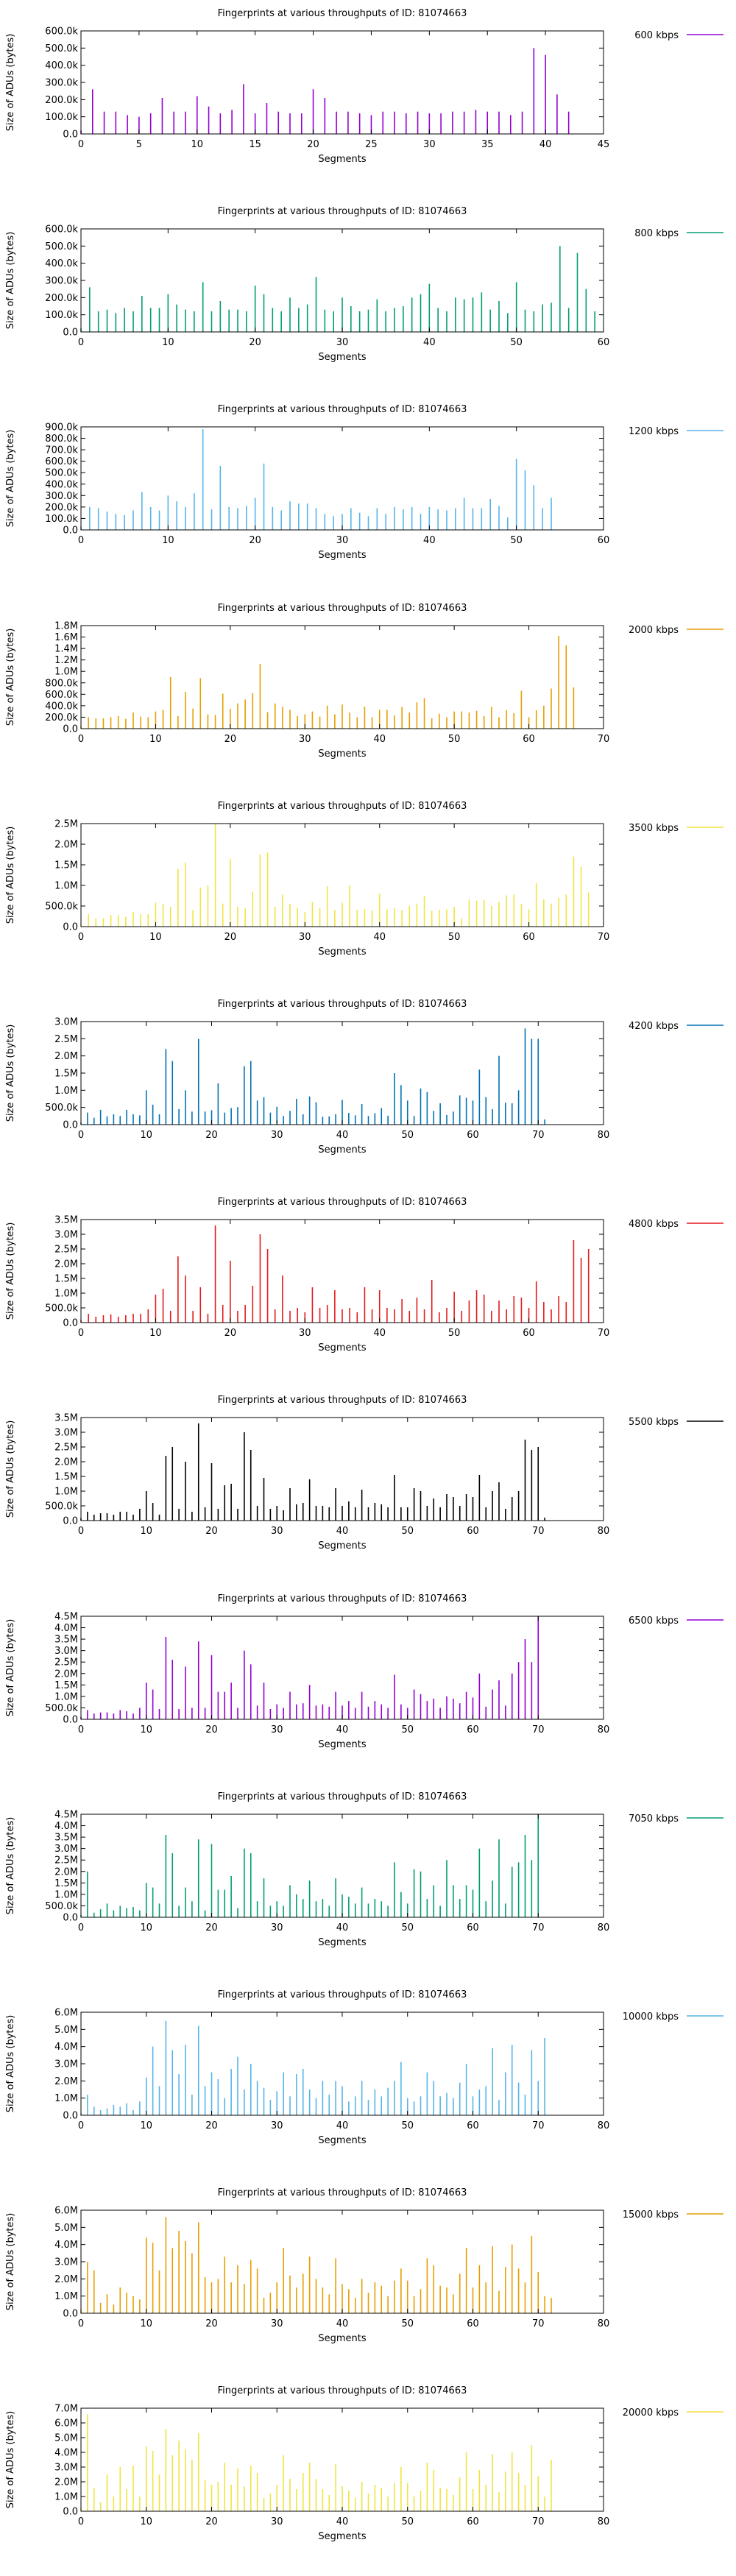  Describe the element at coordinates (678, 35) in the screenshot. I see `legend: 600 kbps` at that location.